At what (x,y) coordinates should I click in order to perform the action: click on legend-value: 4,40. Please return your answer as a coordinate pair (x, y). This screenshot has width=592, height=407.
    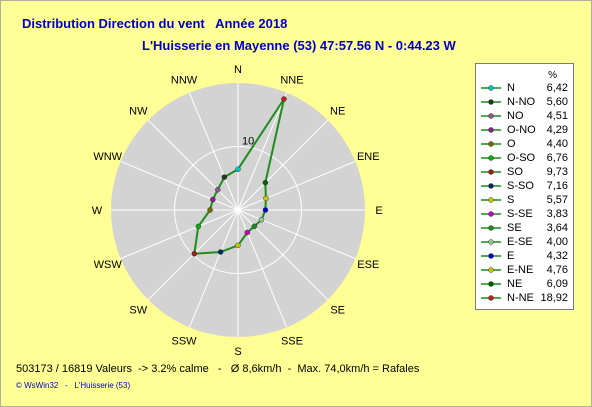
    Looking at the image, I should click on (557, 144).